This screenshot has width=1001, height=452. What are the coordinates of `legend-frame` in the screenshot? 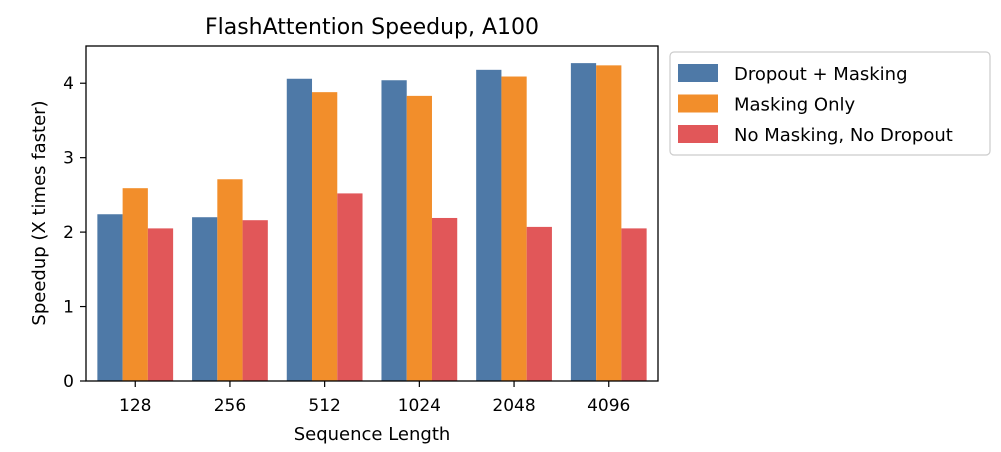 It's located at (830, 103).